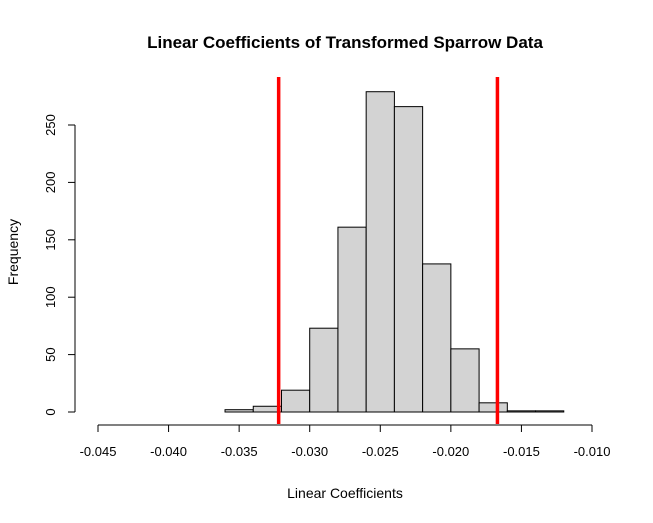 The height and width of the screenshot is (523, 653). Describe the element at coordinates (239, 451) in the screenshot. I see `x-tick-label: -0.035` at that location.